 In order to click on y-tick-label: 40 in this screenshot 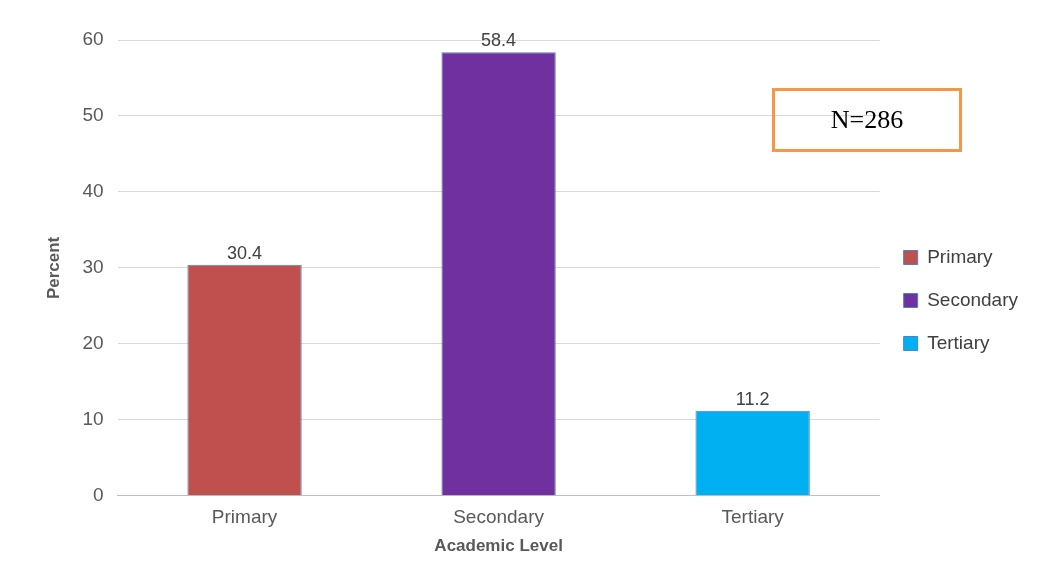, I will do `click(93, 191)`.